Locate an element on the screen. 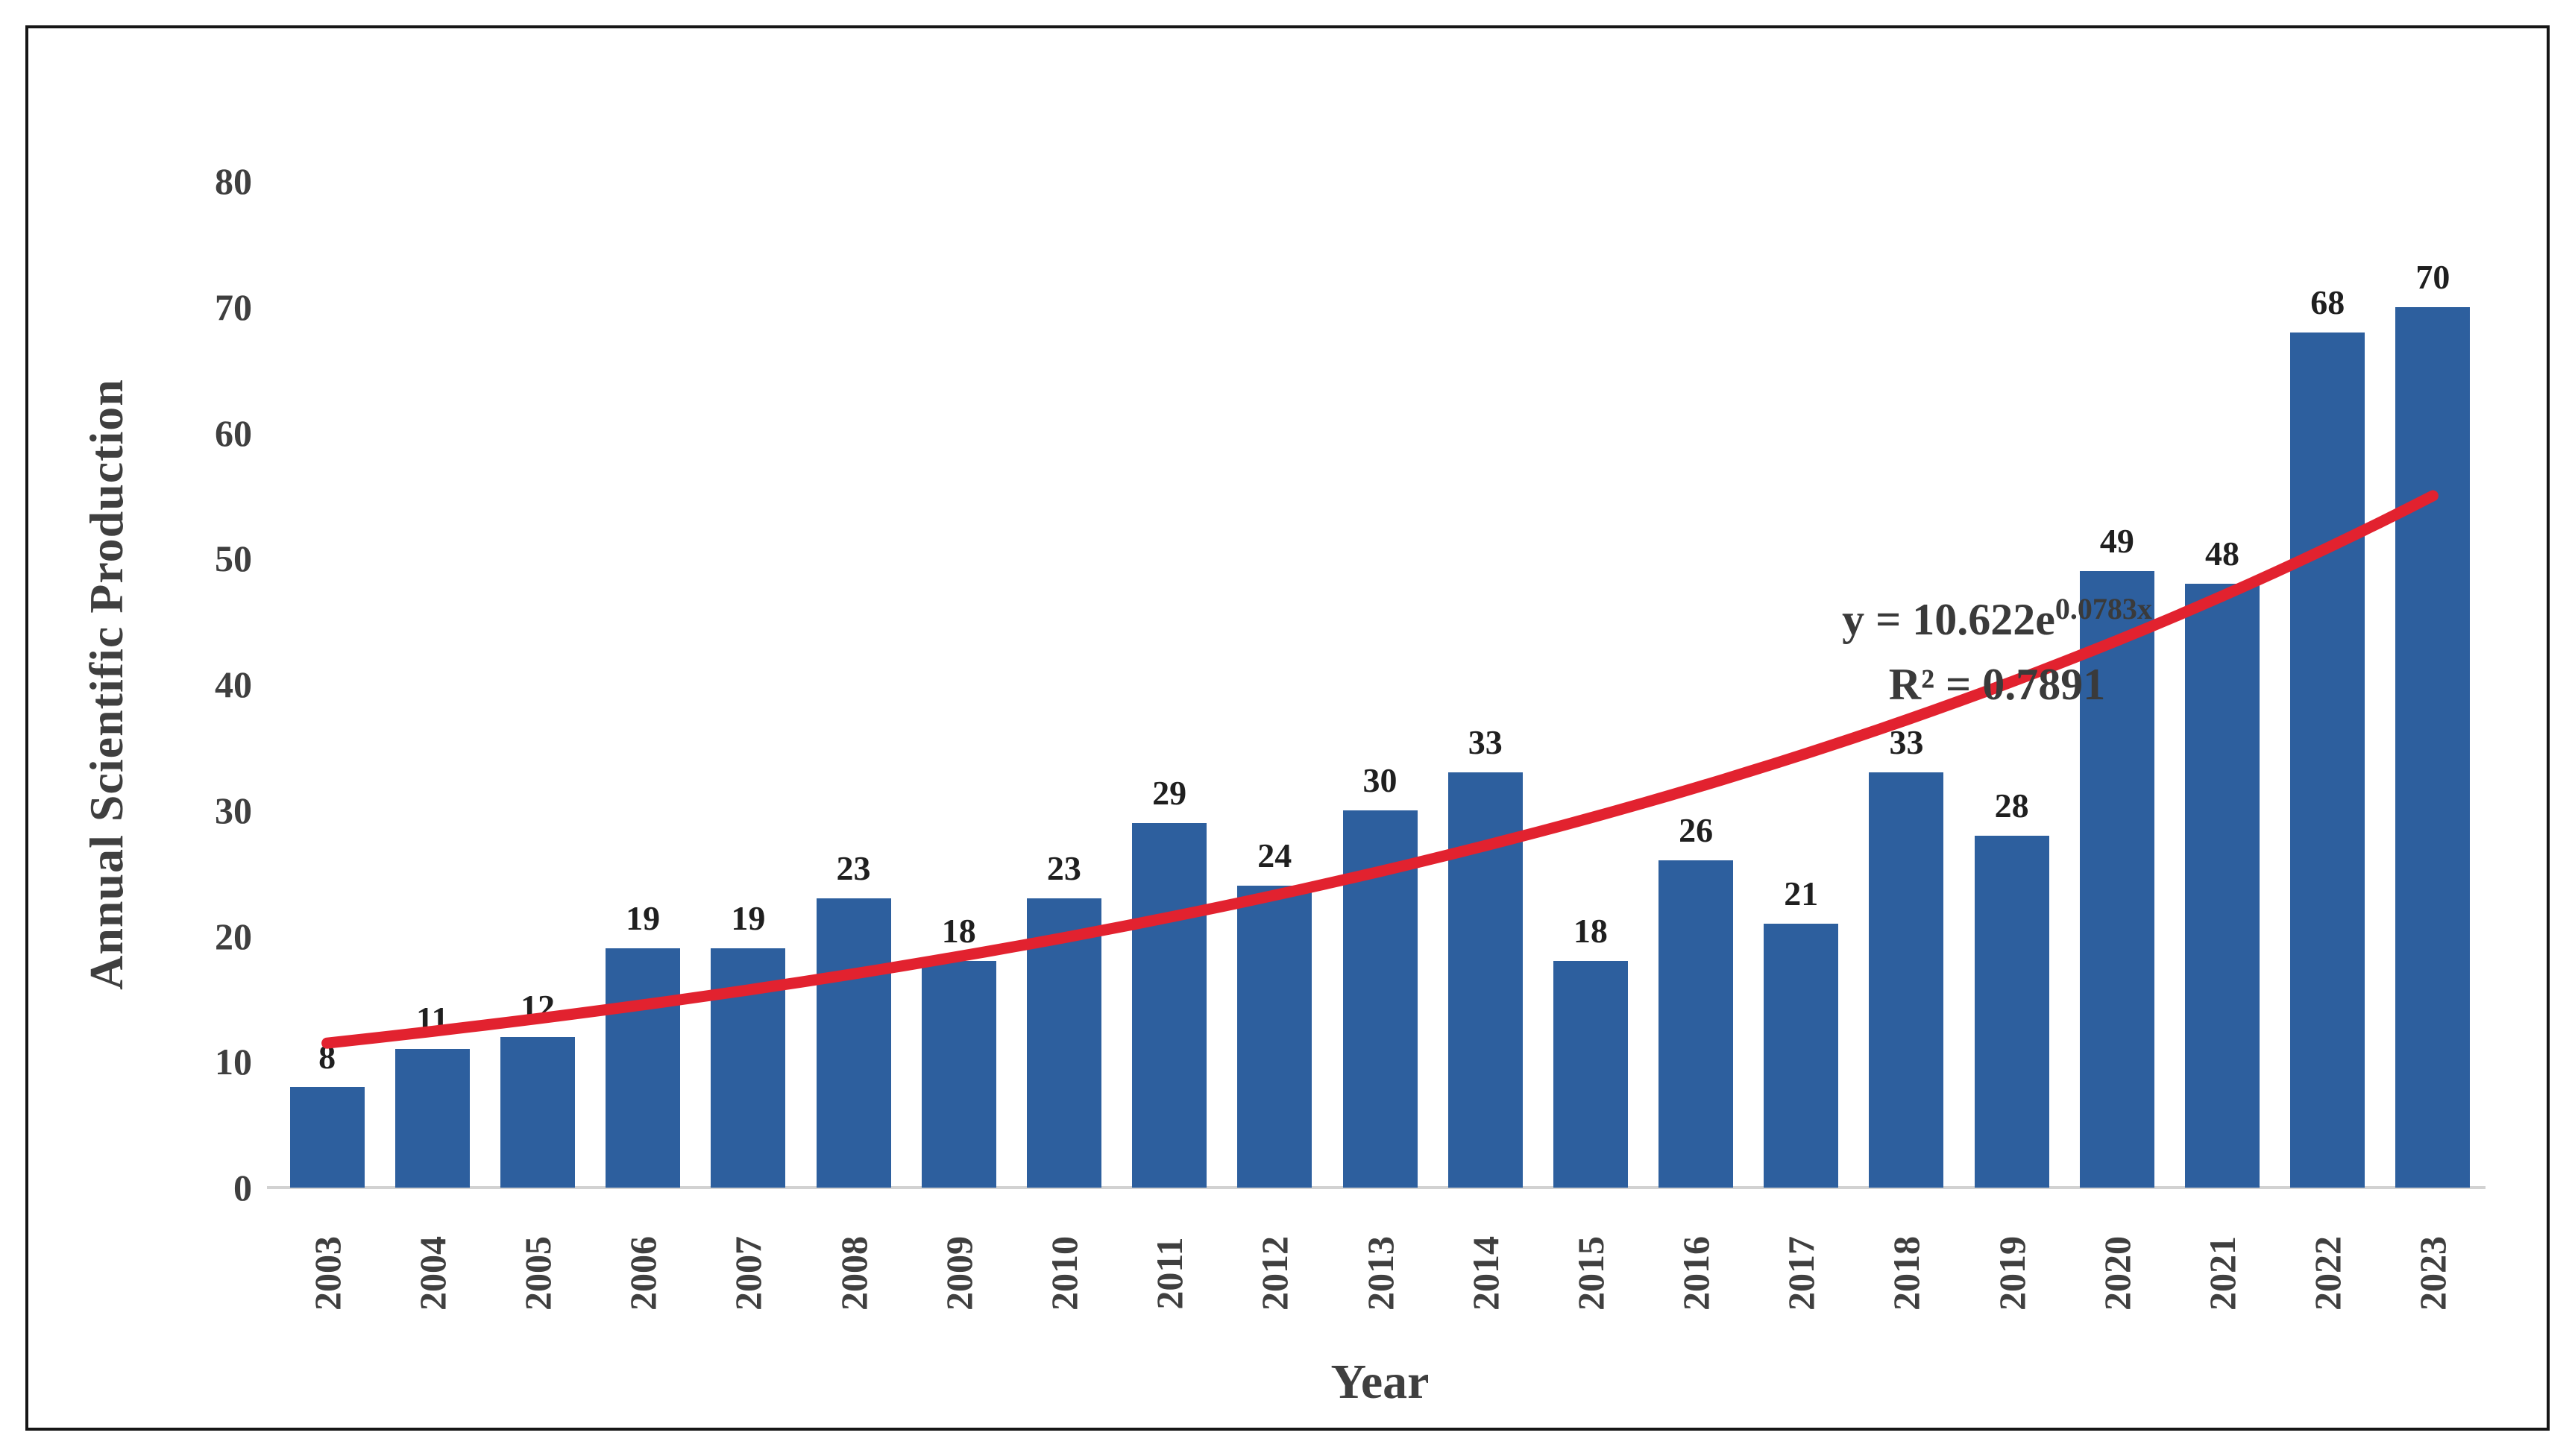 The height and width of the screenshot is (1456, 2575). bar-value-label: 8 is located at coordinates (327, 1057).